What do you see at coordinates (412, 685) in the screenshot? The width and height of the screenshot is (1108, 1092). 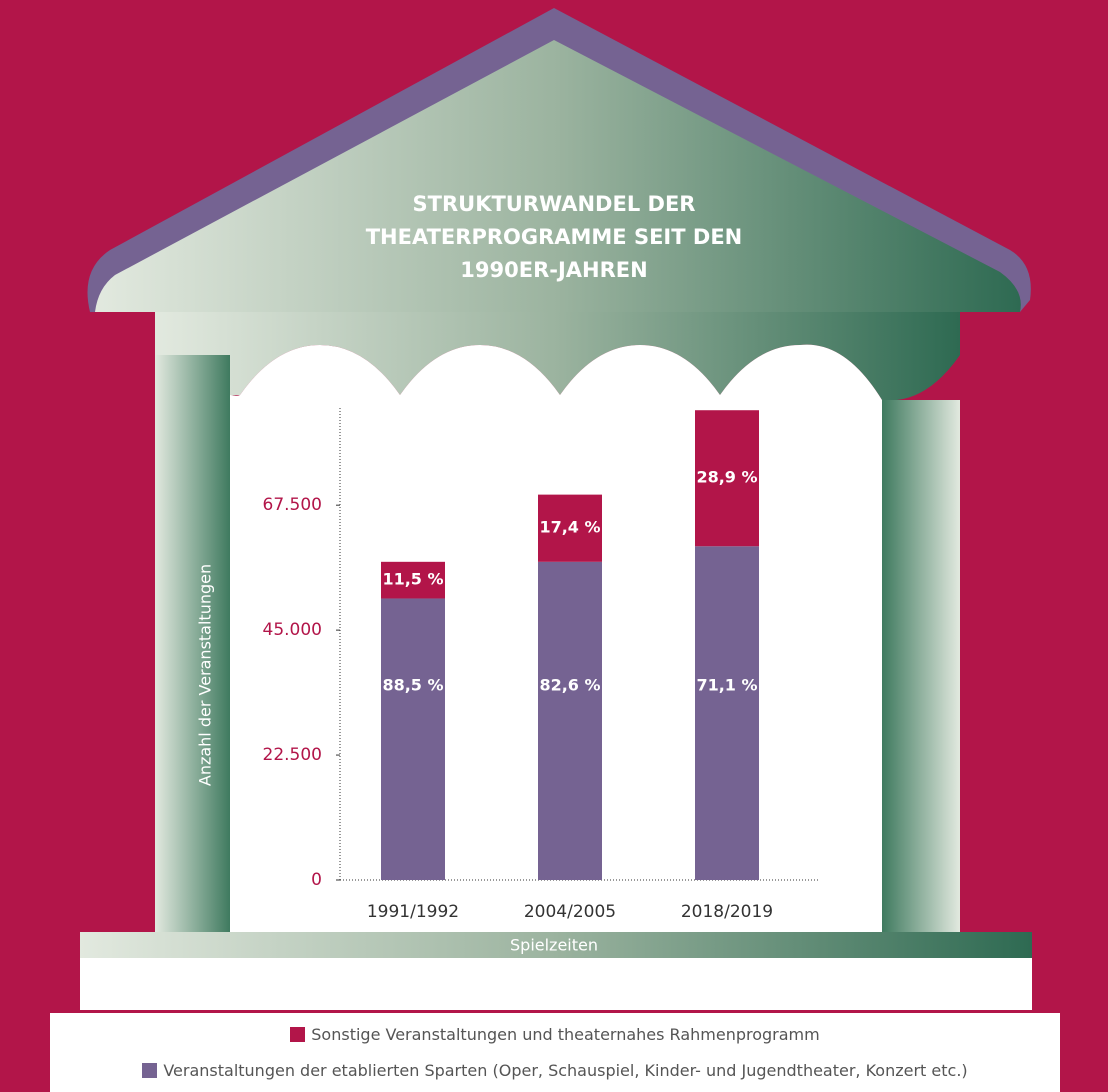 I see `value-label: 88,5 %` at bounding box center [412, 685].